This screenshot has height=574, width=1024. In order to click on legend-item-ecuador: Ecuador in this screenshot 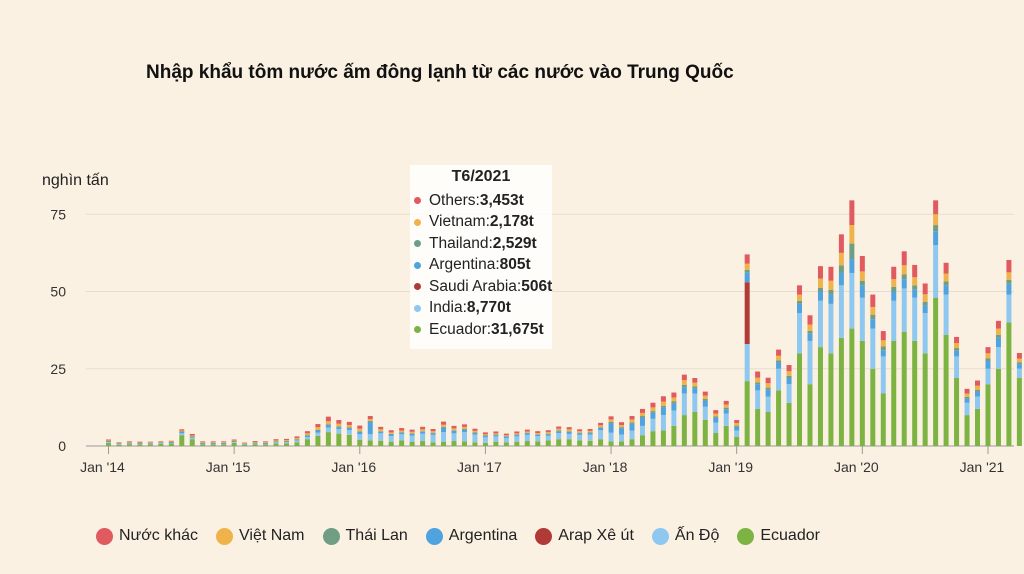, I will do `click(778, 536)`.